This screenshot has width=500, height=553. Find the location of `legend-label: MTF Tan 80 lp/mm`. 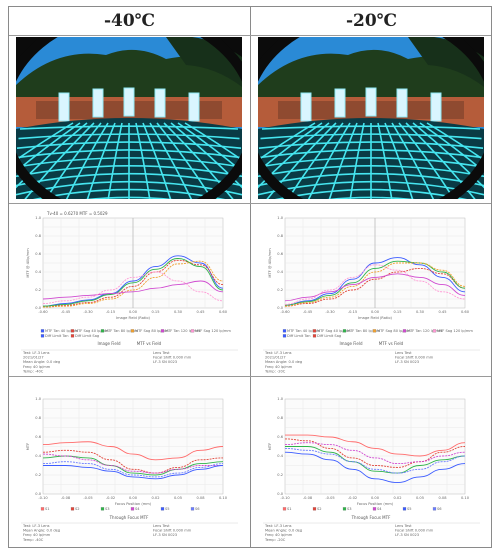

legend-label: MTF Tan 80 lp/mm is located at coordinates (363, 331).